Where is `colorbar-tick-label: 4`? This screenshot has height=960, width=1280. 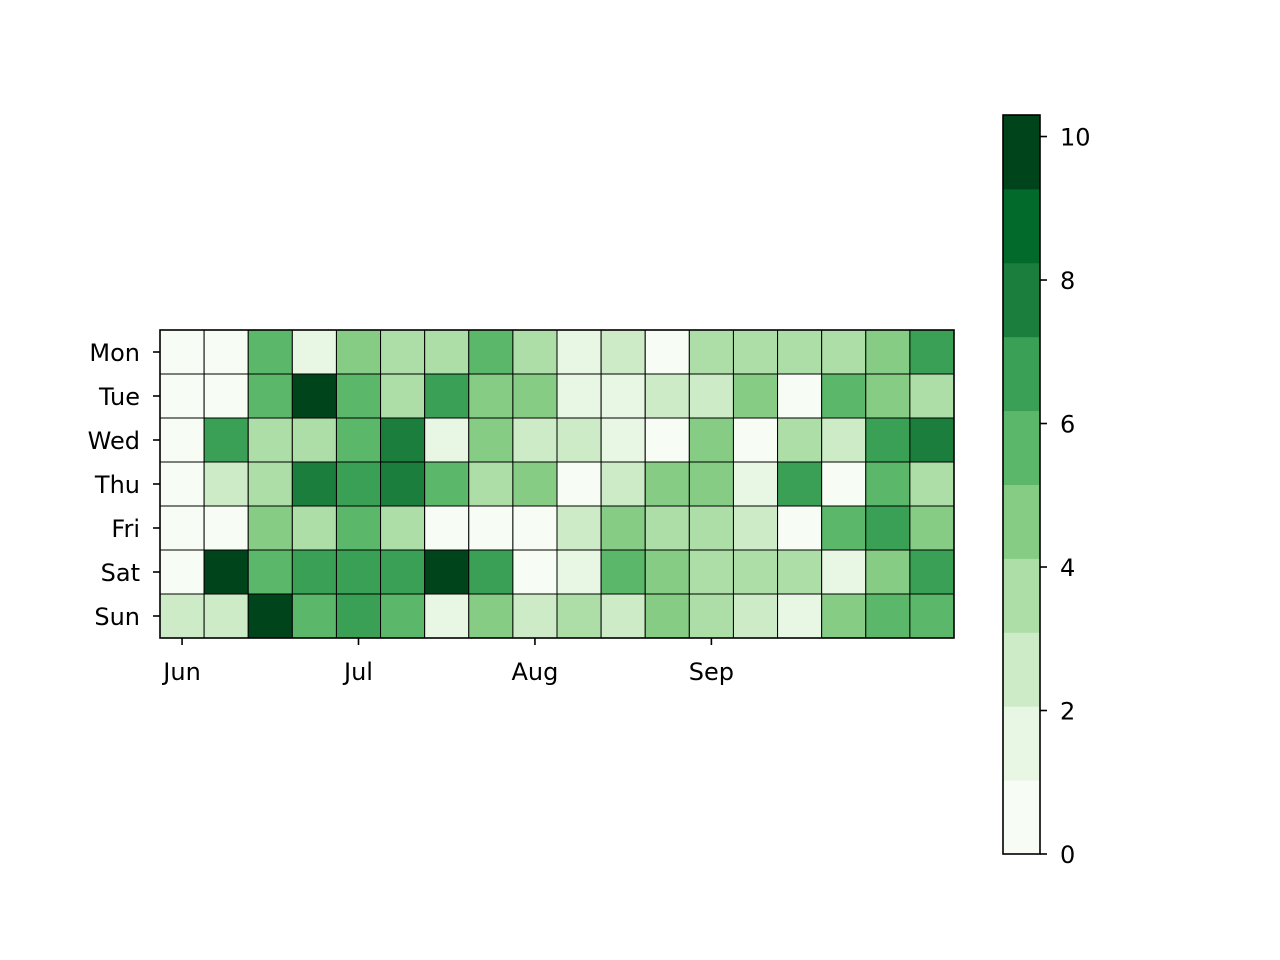 colorbar-tick-label: 4 is located at coordinates (1067, 568).